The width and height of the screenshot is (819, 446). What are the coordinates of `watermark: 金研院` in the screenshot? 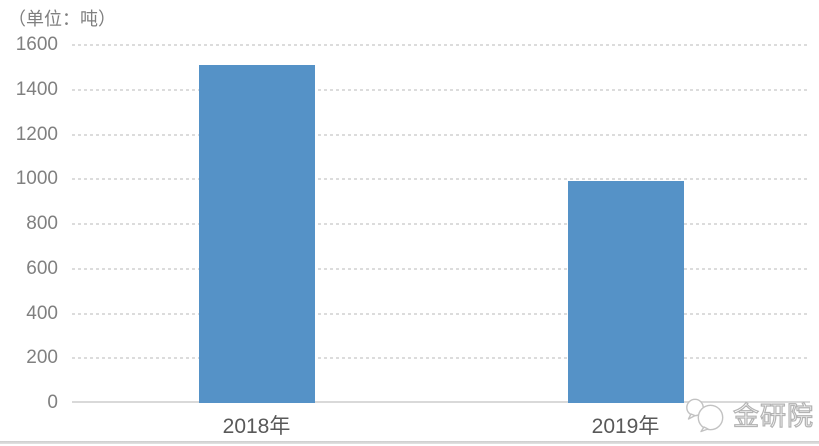 It's located at (749, 414).